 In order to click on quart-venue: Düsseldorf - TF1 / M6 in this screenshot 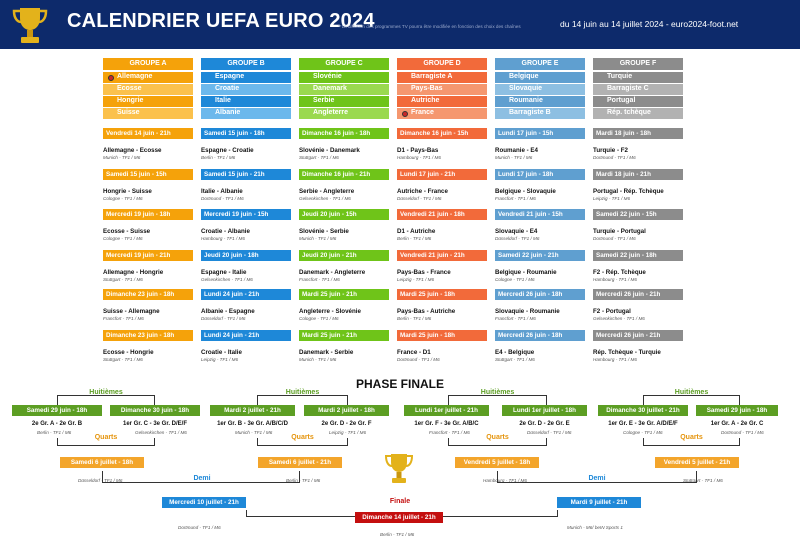, I will do `click(100, 480)`.